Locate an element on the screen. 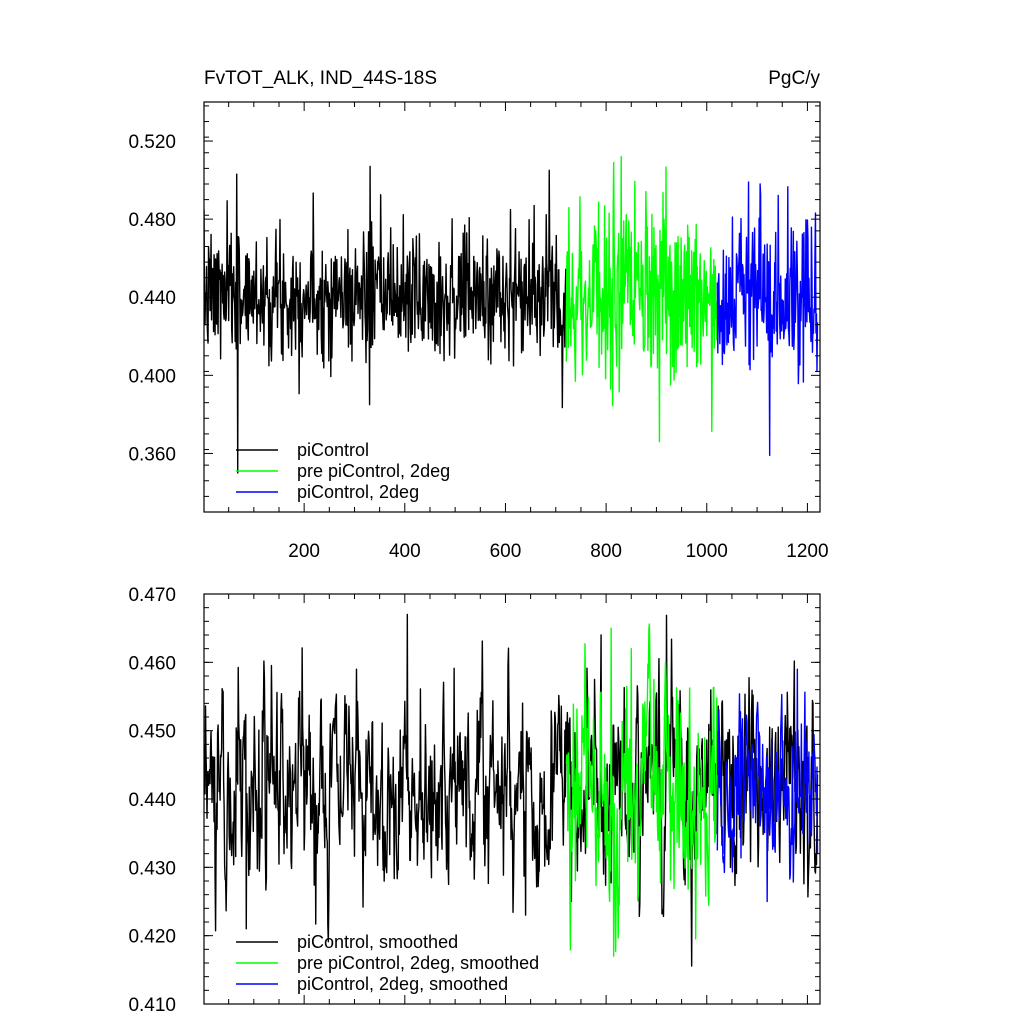  top-ytick-label: 0.520 is located at coordinates (152, 142).